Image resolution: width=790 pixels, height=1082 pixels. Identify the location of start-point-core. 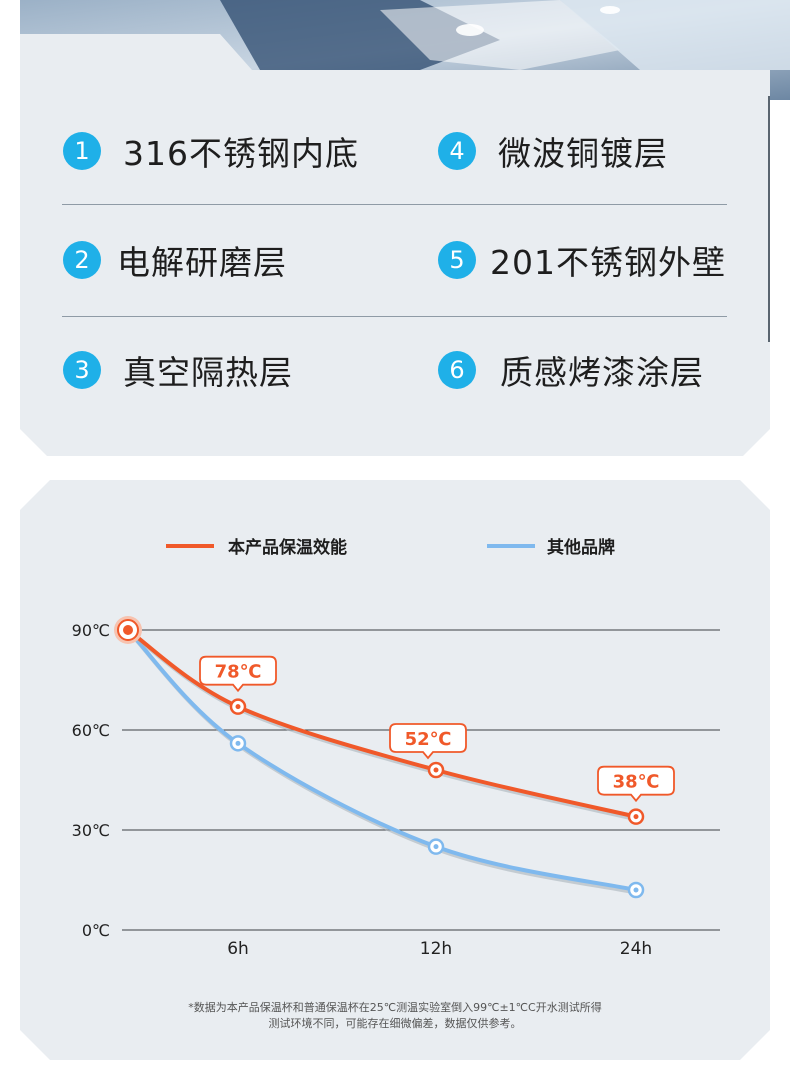
(128, 630).